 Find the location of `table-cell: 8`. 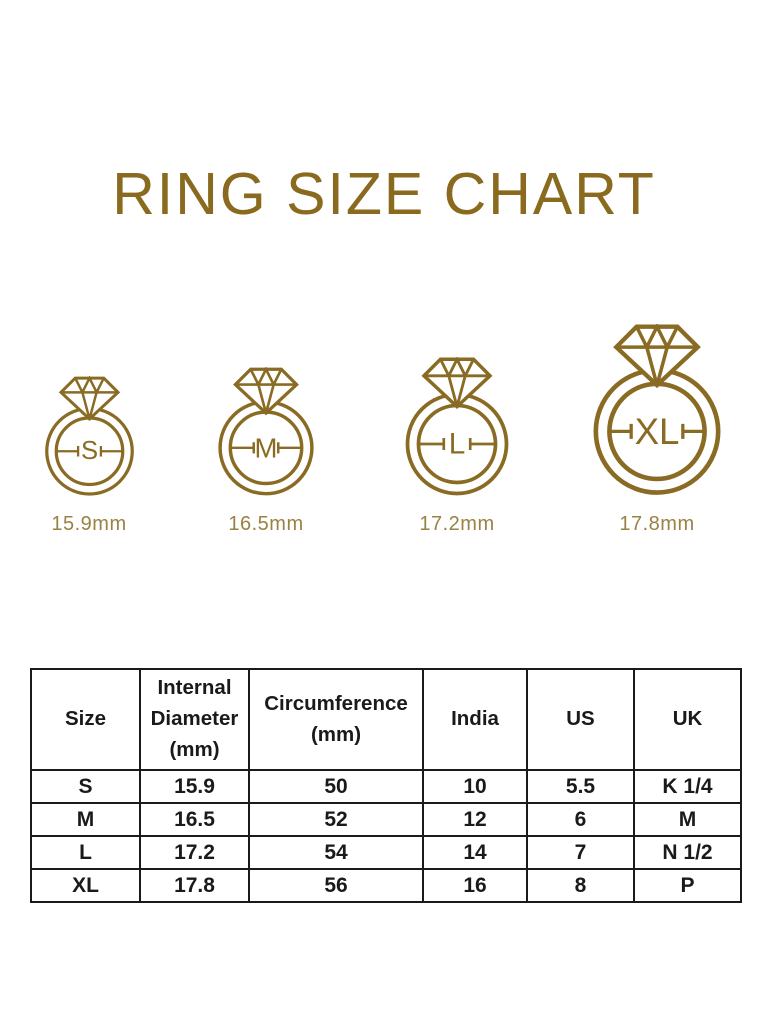

table-cell: 8 is located at coordinates (580, 885).